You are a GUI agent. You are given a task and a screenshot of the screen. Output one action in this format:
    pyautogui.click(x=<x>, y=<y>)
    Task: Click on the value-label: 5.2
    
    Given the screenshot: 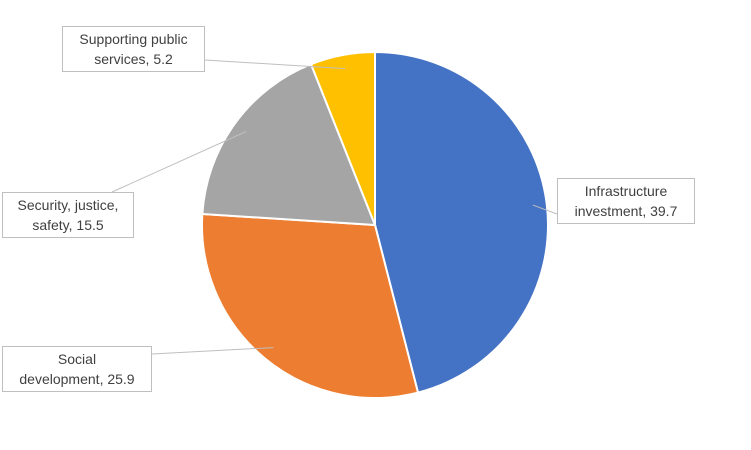 What is the action you would take?
    pyautogui.click(x=163, y=59)
    